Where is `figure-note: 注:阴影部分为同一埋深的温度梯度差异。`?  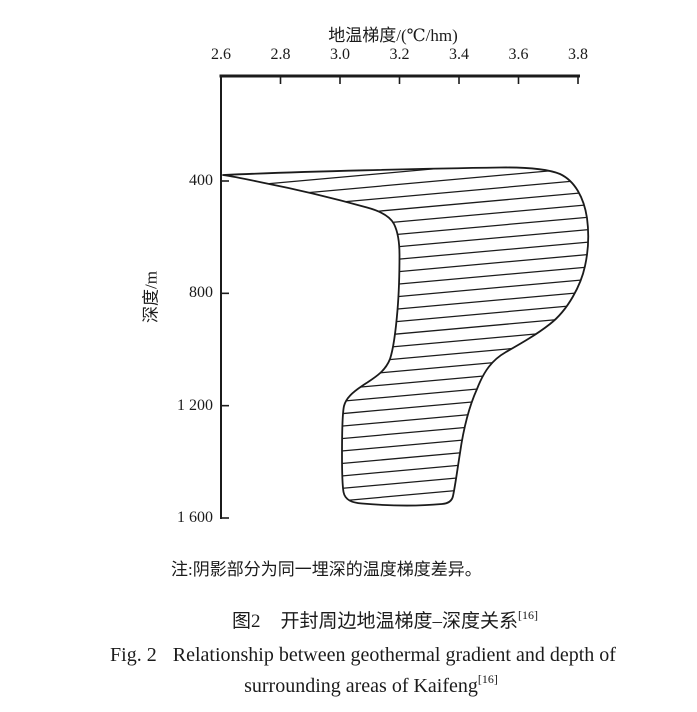 figure-note: 注:阴影部分为同一埋深的温度梯度差异。 is located at coordinates (326, 569).